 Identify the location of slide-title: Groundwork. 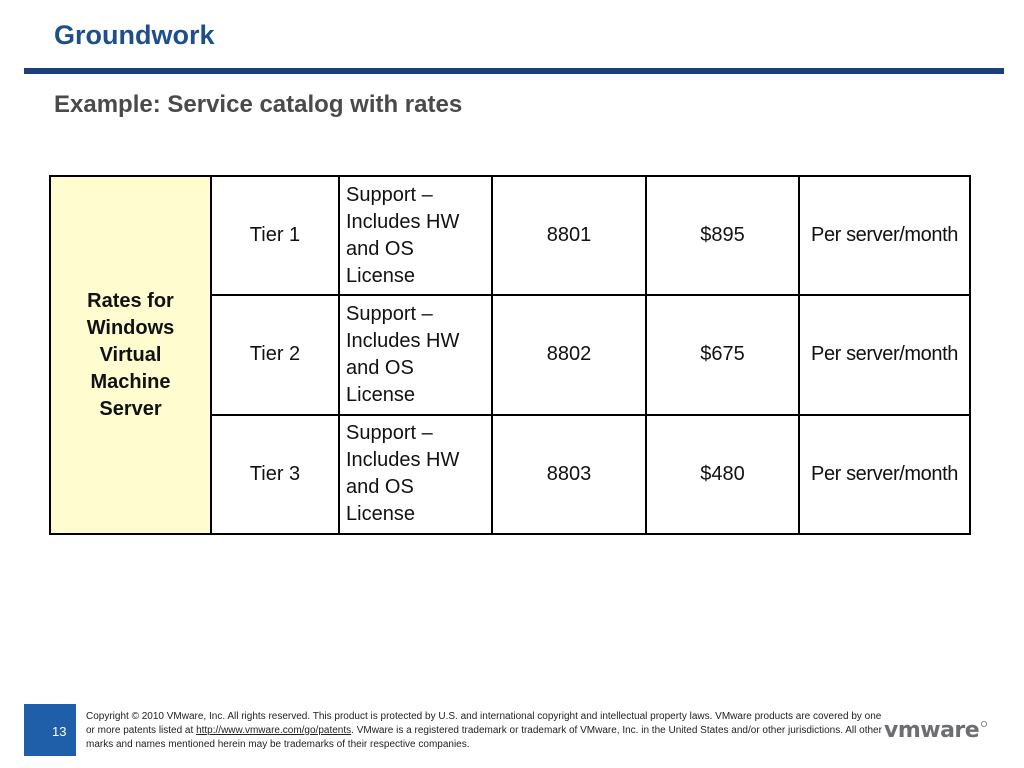
(134, 35).